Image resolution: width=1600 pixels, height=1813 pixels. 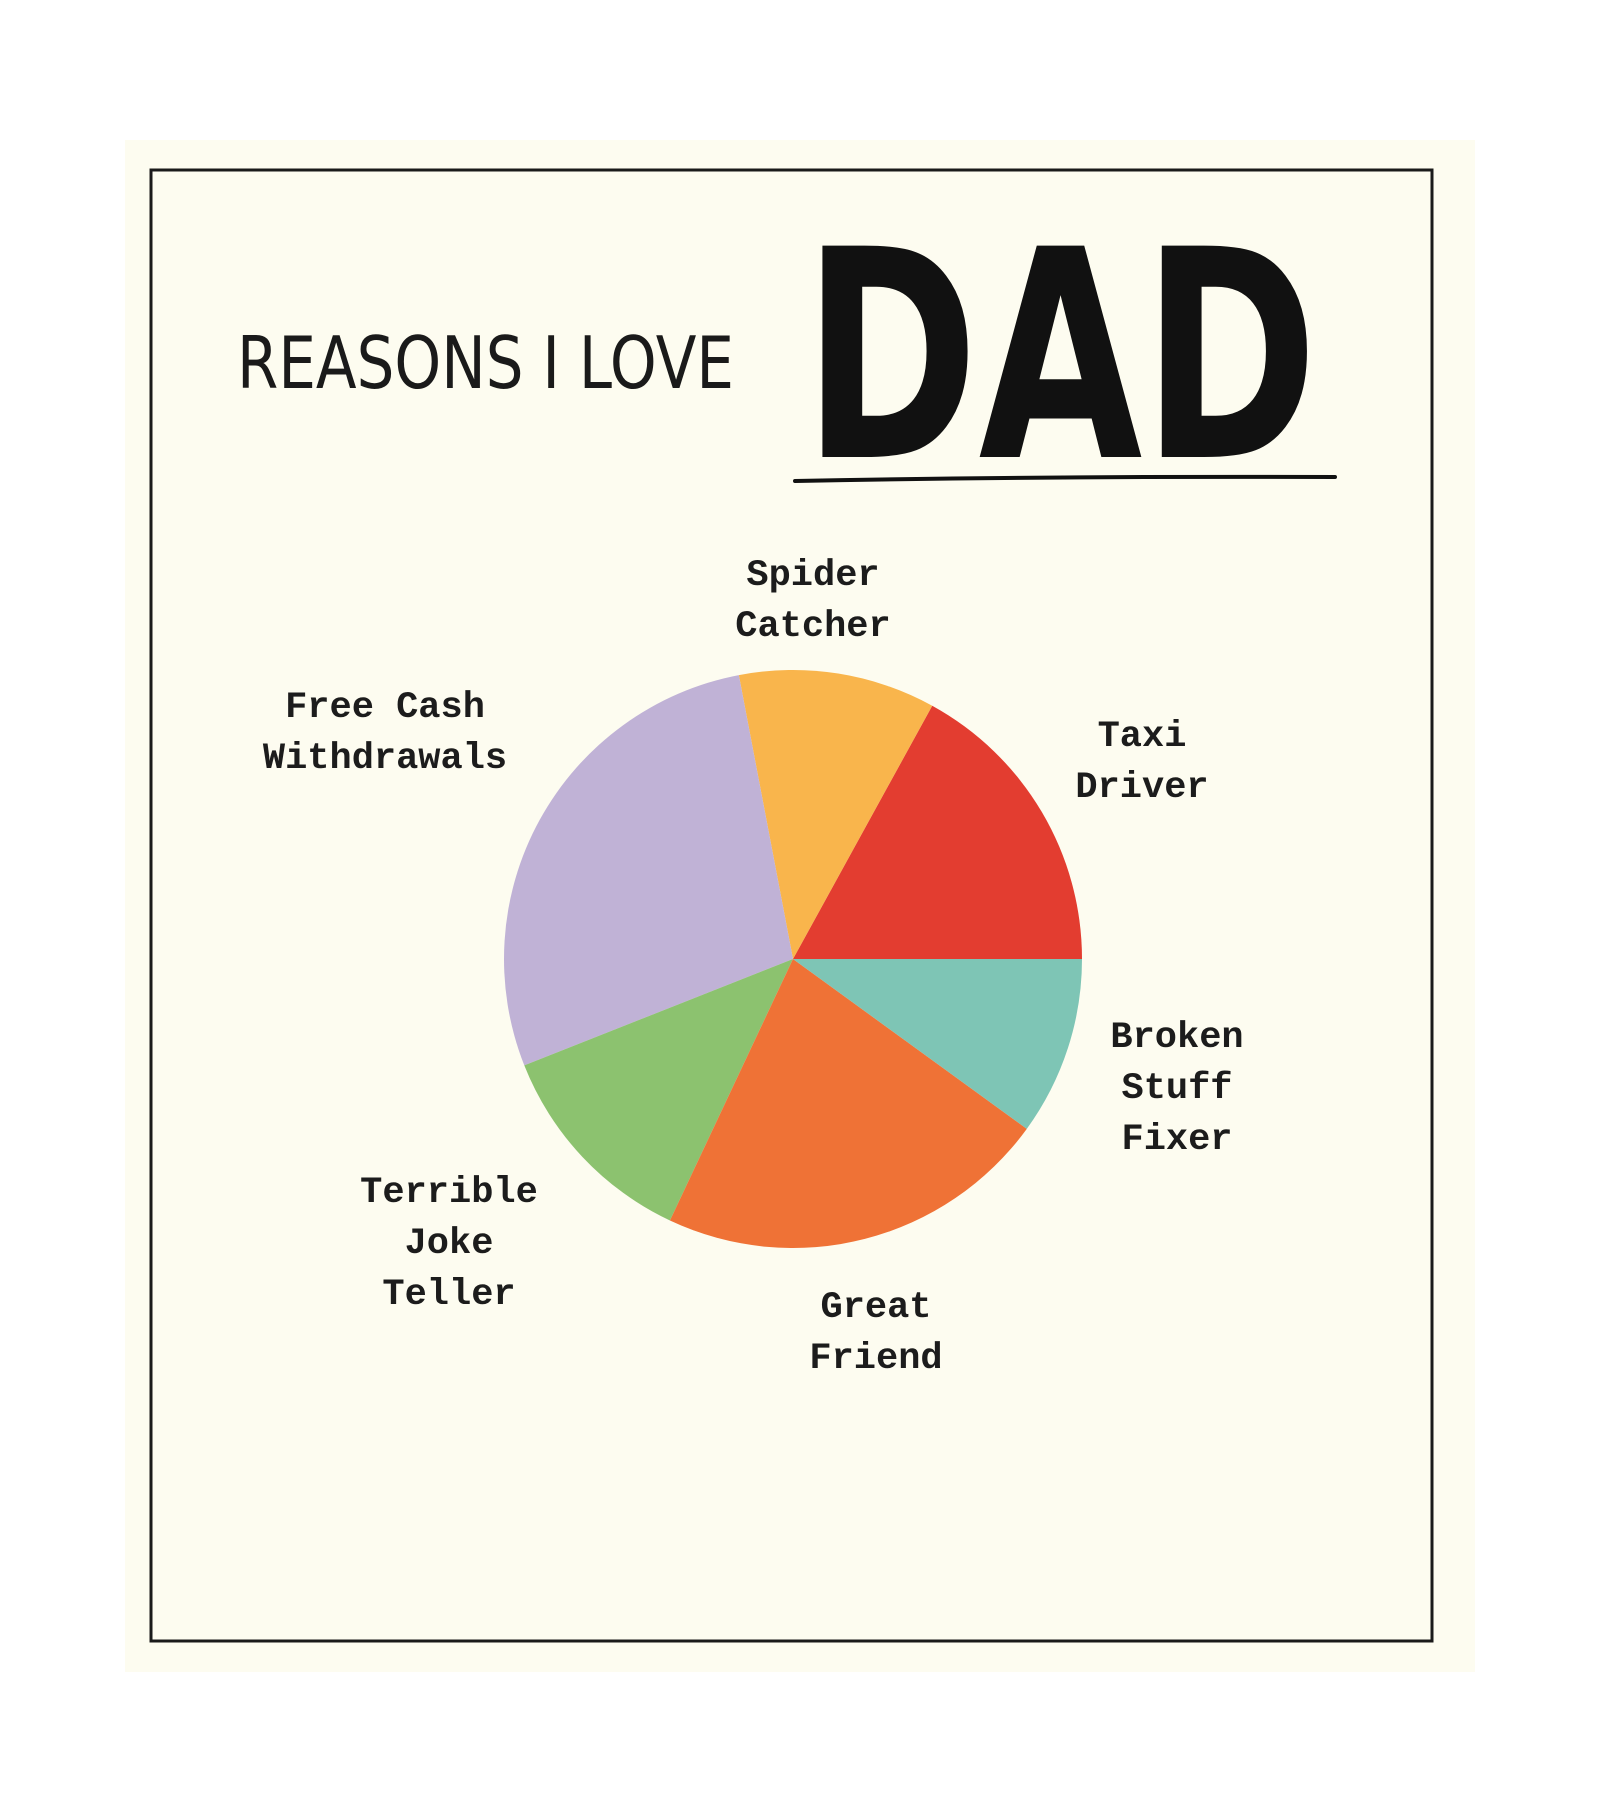 I want to click on chart-title: REASONS I LOVE, so click(x=485, y=363).